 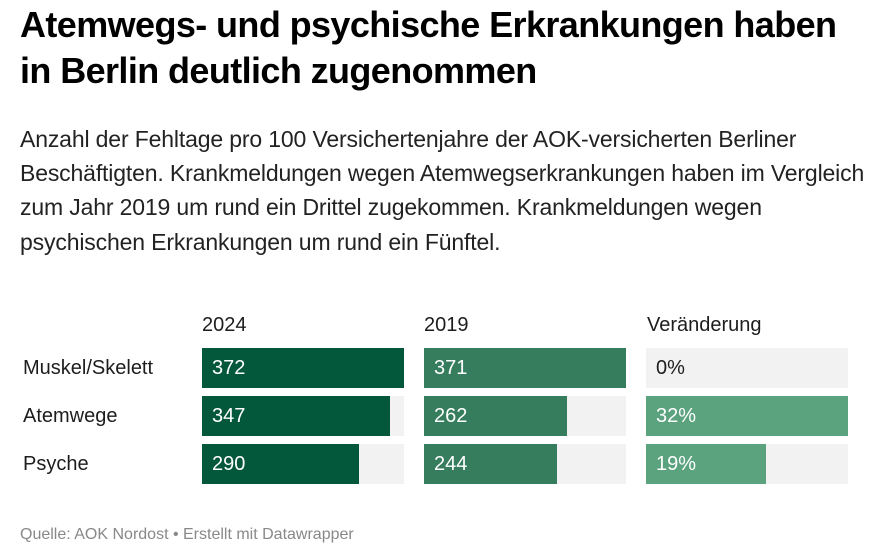 I want to click on bar-value-label: 262, so click(x=451, y=416).